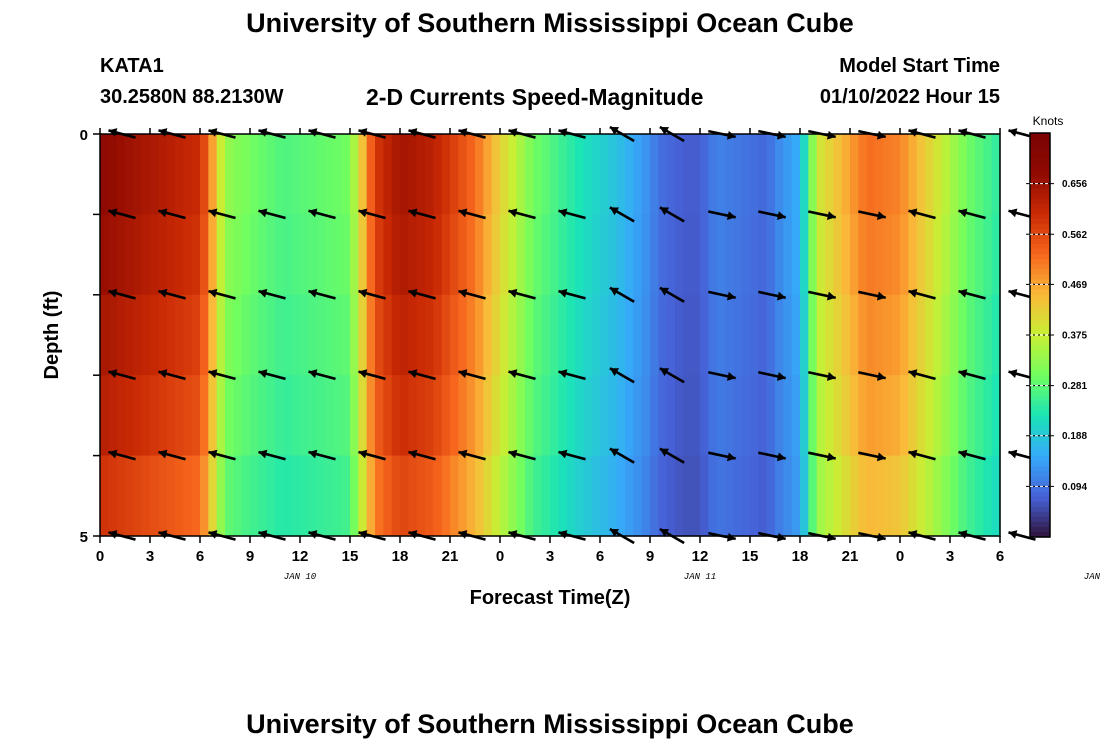 This screenshot has width=1100, height=750. I want to click on colorbar-title: Knots, so click(1048, 121).